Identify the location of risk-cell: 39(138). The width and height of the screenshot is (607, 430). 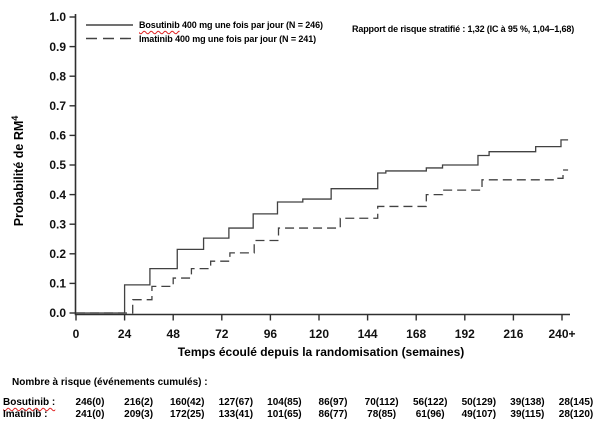
(527, 402).